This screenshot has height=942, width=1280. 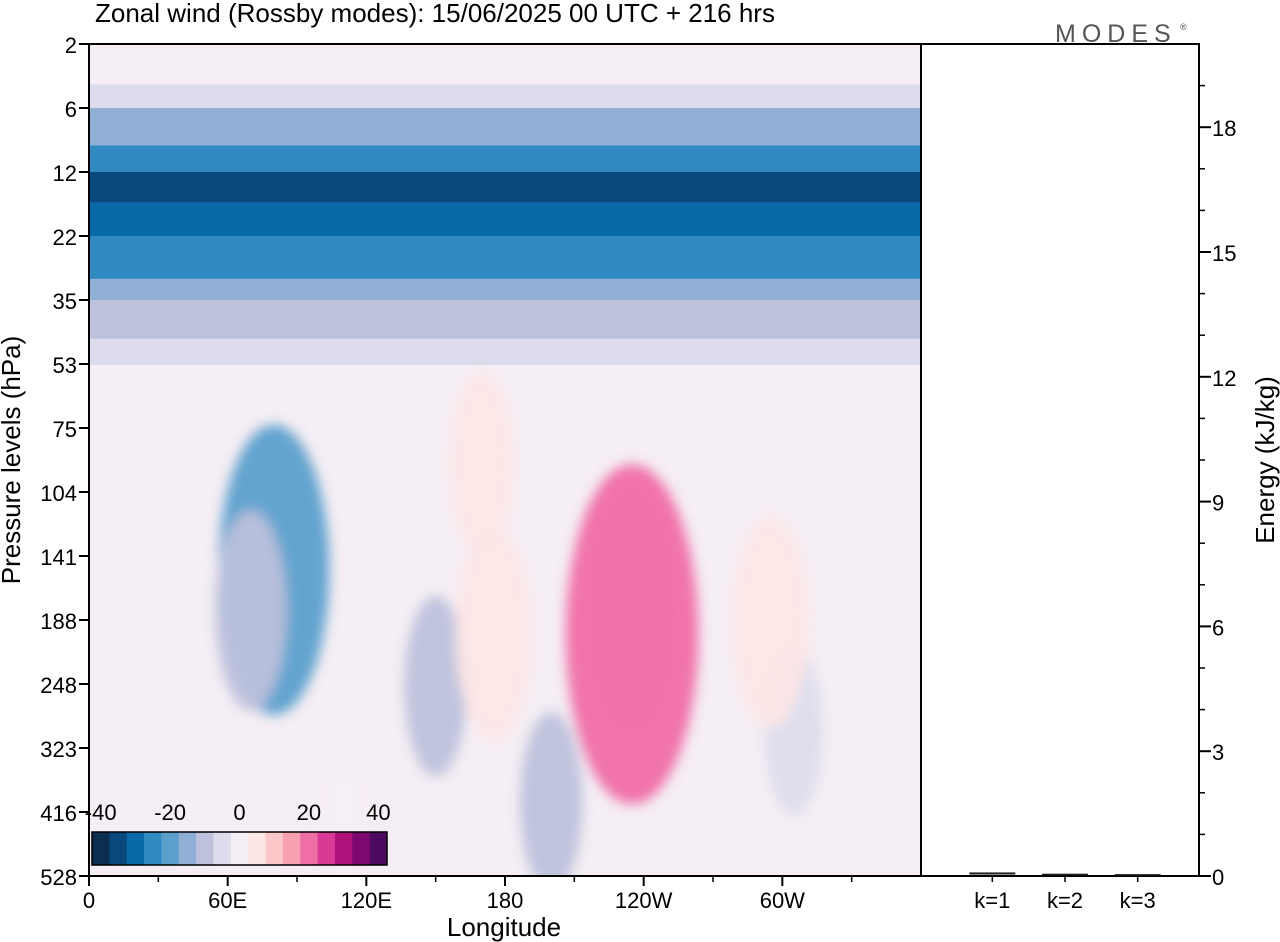 I want to click on colorbar-tick-label: -20, so click(x=170, y=812).